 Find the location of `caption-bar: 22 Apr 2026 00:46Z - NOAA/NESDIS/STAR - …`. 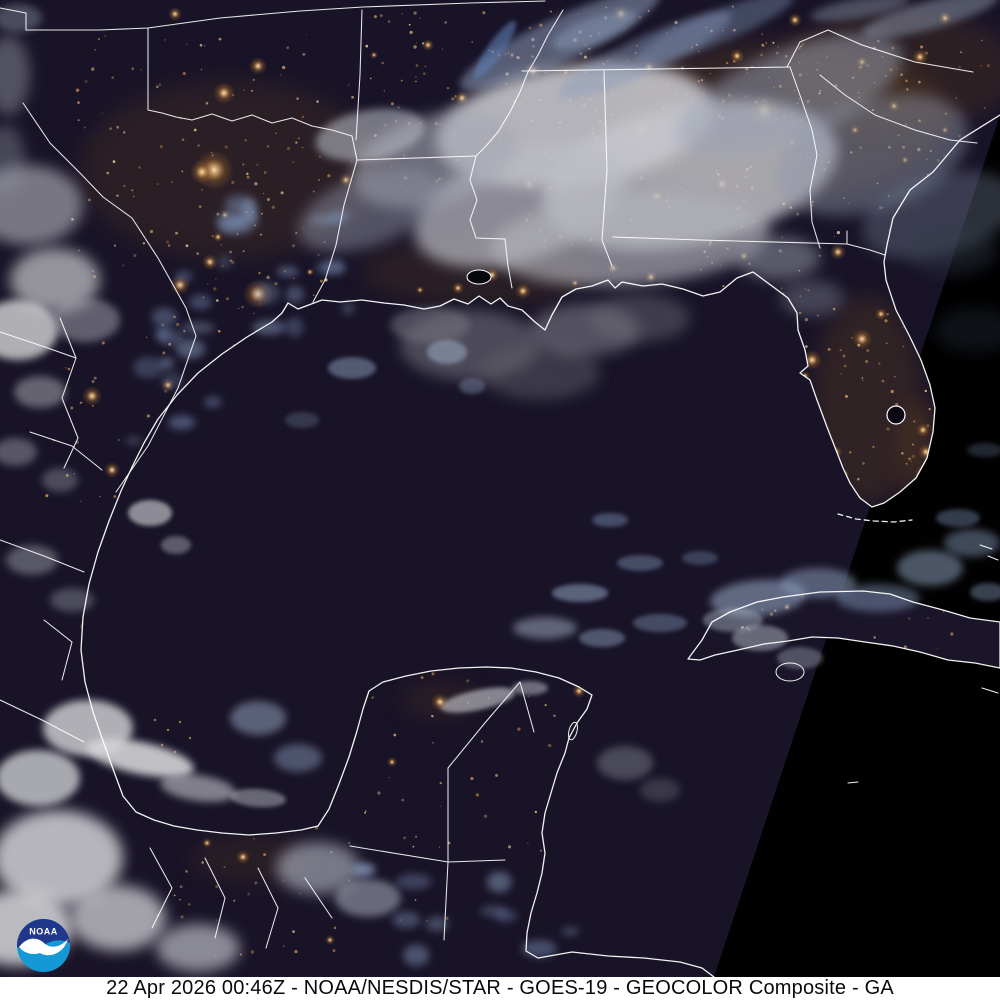

caption-bar: 22 Apr 2026 00:46Z - NOAA/NESDIS/STAR - … is located at coordinates (500, 988).